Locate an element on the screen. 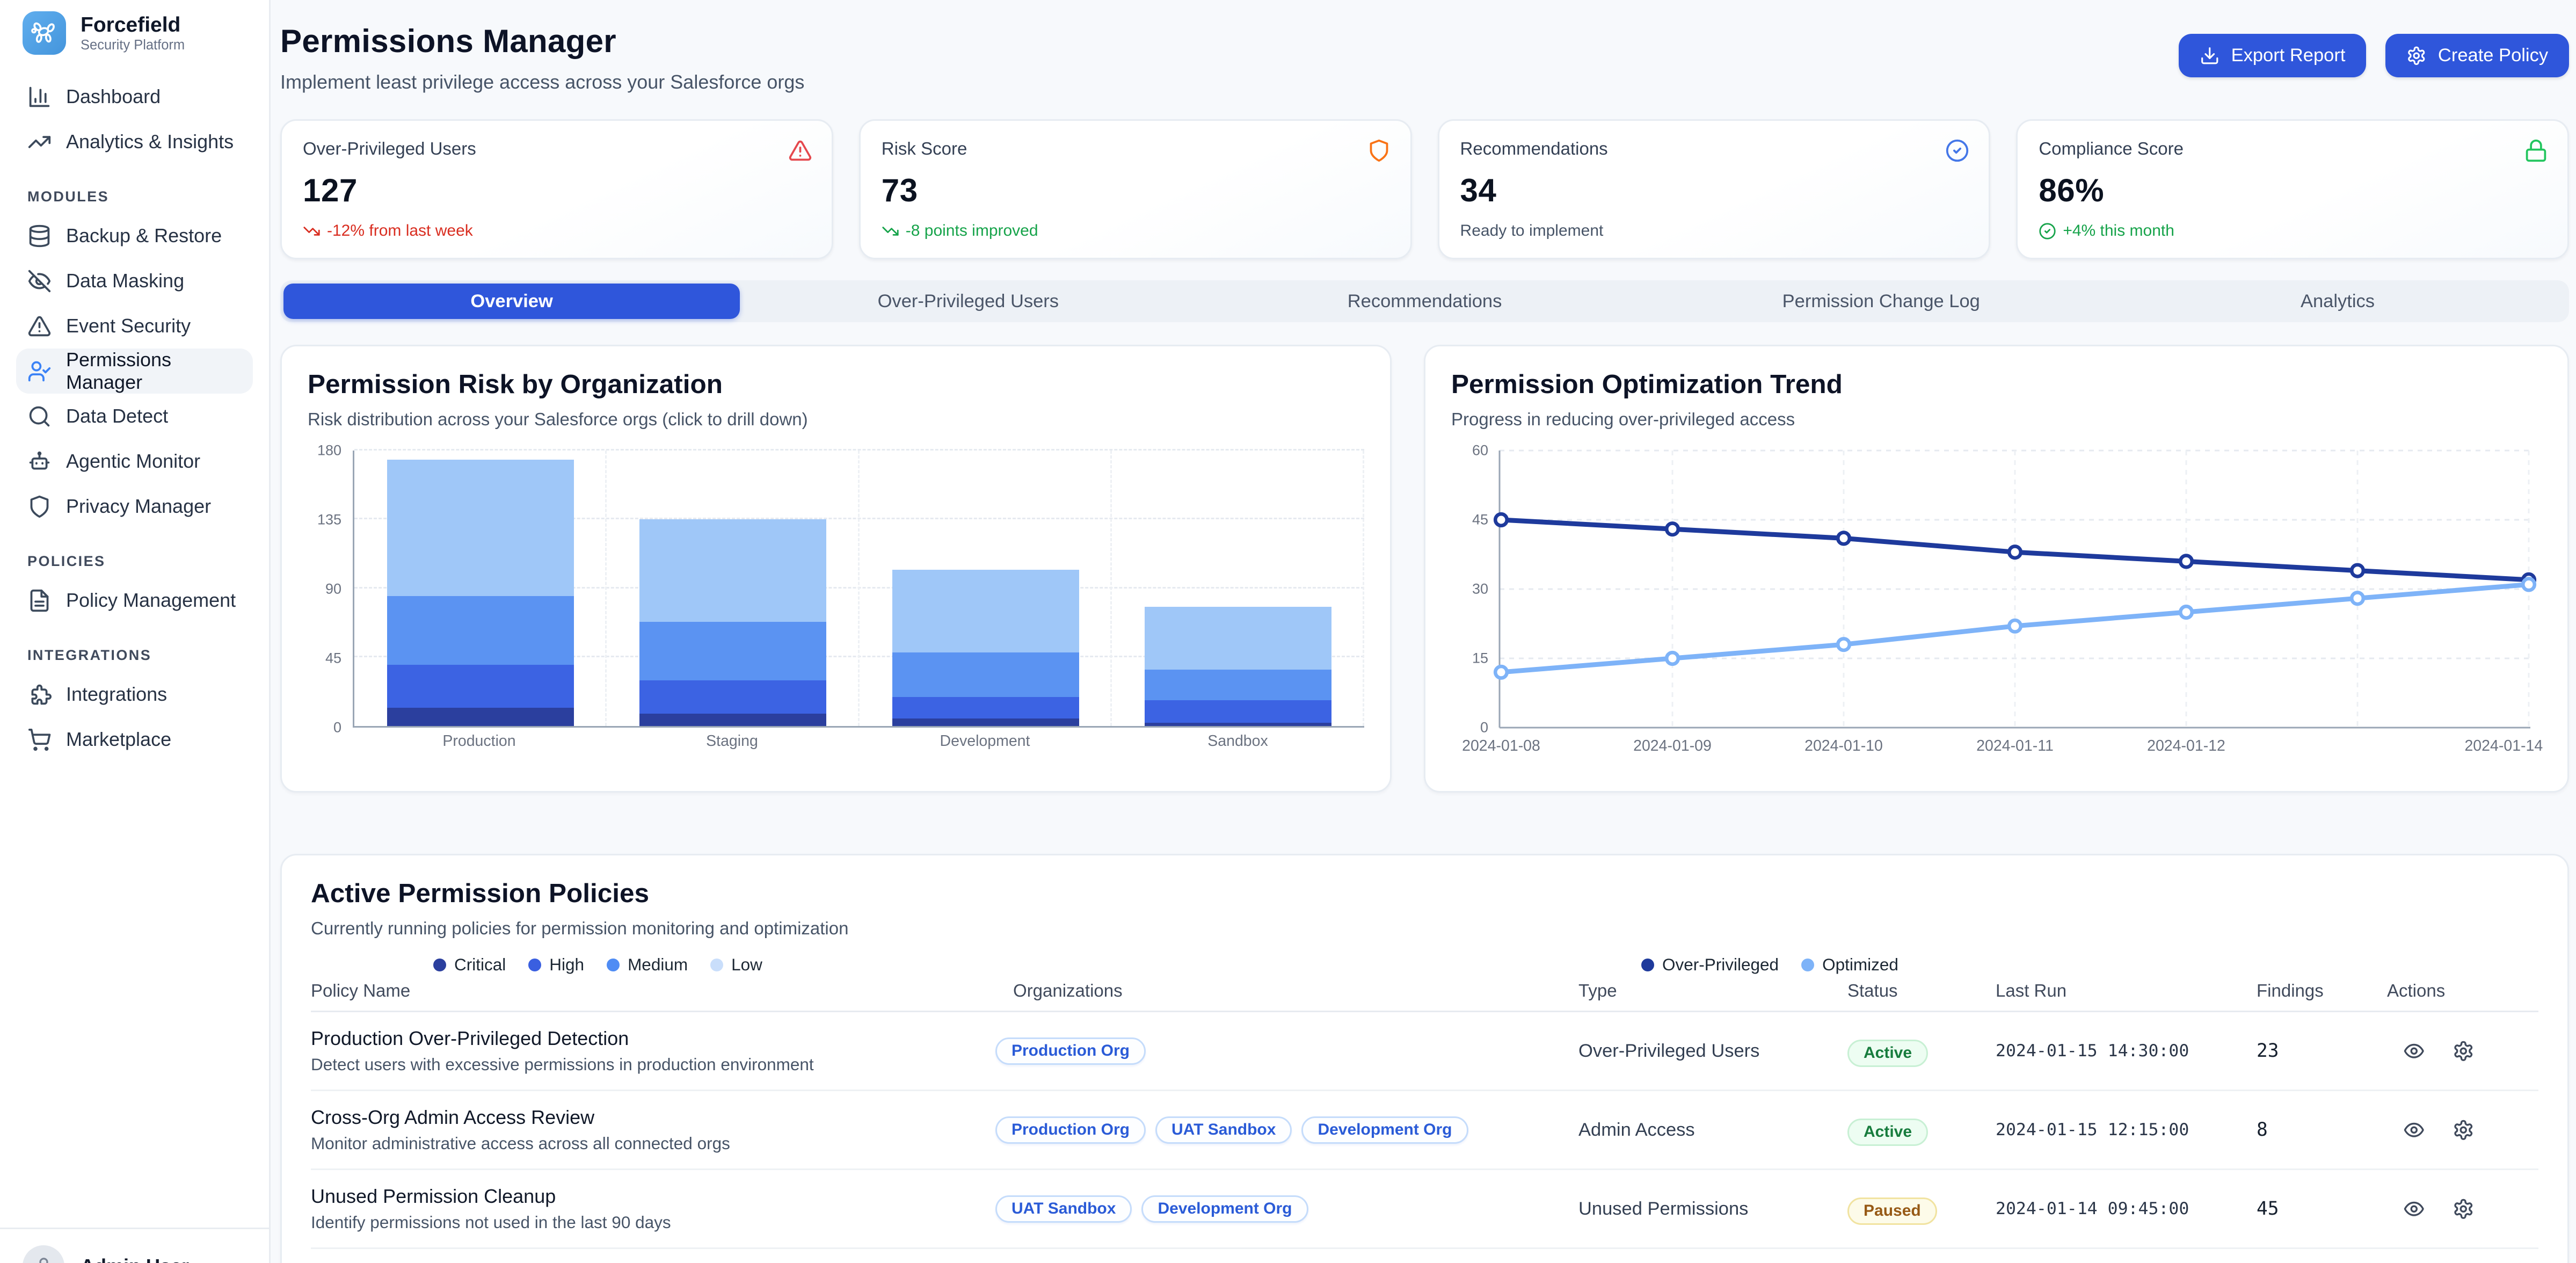 The width and height of the screenshot is (2576, 1263). sidebar-item-backup-restore: Backup & Restore is located at coordinates (134, 235).